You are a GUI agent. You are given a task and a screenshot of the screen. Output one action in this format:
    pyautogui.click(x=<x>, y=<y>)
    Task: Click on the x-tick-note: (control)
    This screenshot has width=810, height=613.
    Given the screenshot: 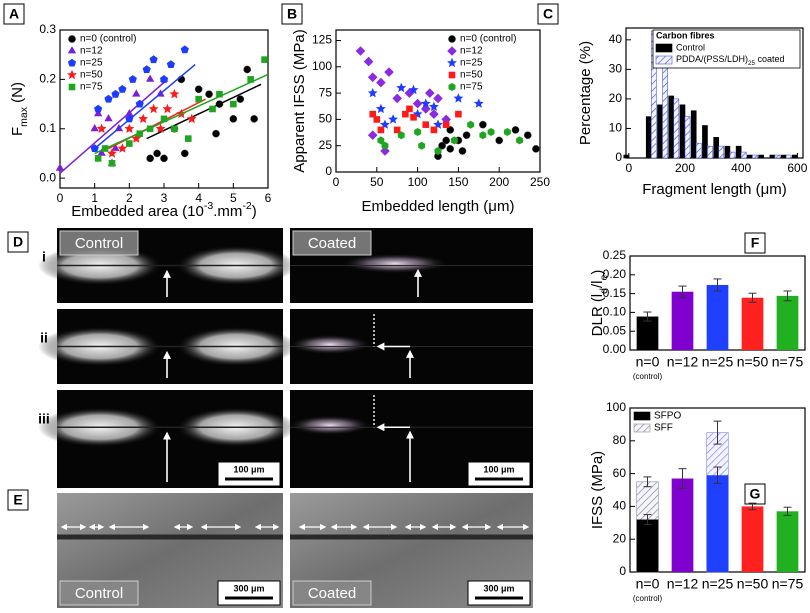 What is the action you would take?
    pyautogui.click(x=648, y=376)
    